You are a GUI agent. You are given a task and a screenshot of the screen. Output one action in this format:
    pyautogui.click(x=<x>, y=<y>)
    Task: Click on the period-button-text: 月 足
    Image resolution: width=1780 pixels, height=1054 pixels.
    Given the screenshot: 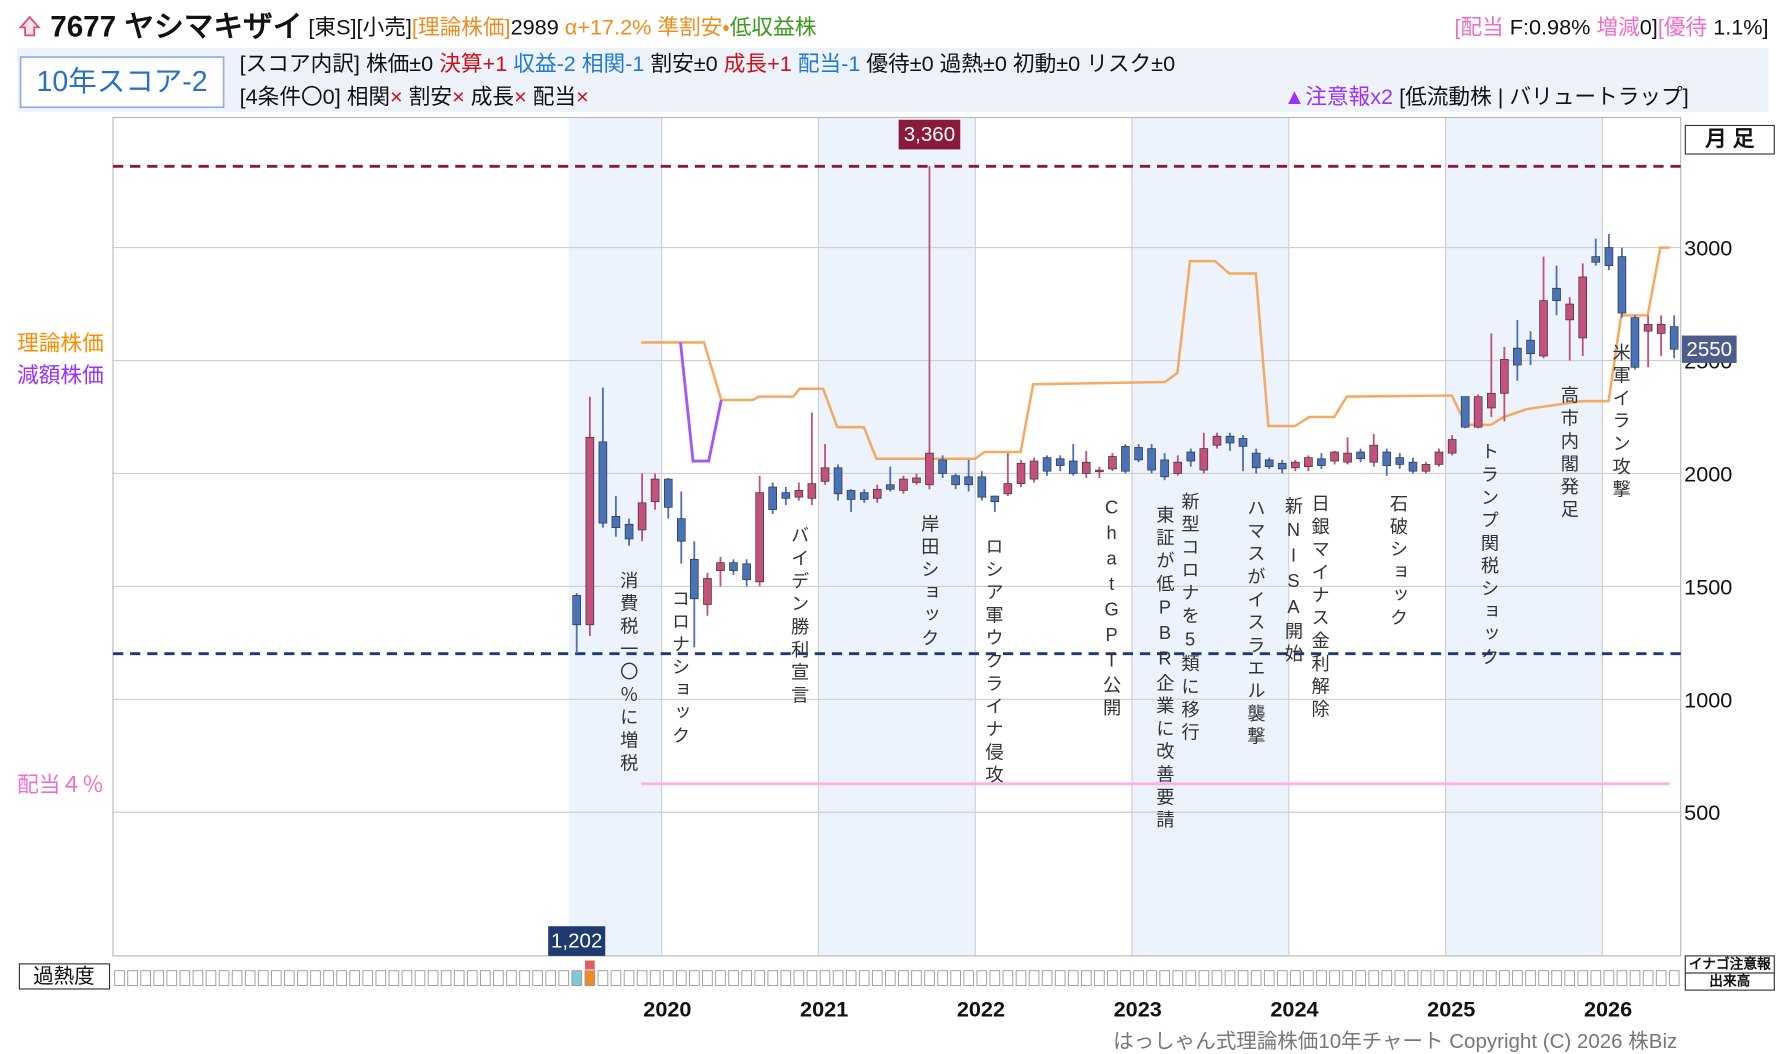 What is the action you would take?
    pyautogui.click(x=1729, y=138)
    